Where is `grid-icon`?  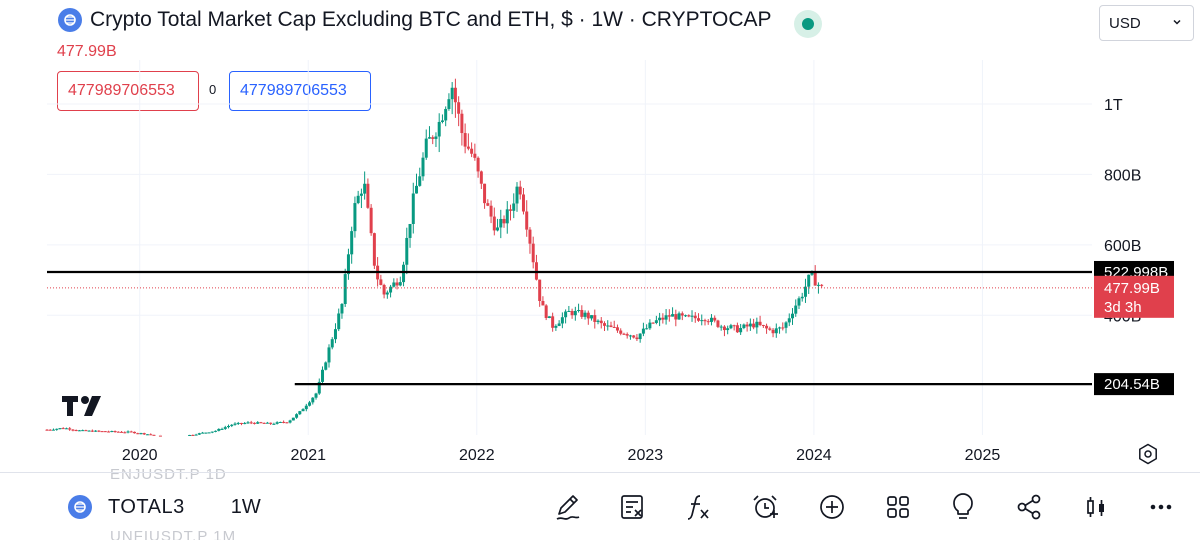 grid-icon is located at coordinates (898, 507).